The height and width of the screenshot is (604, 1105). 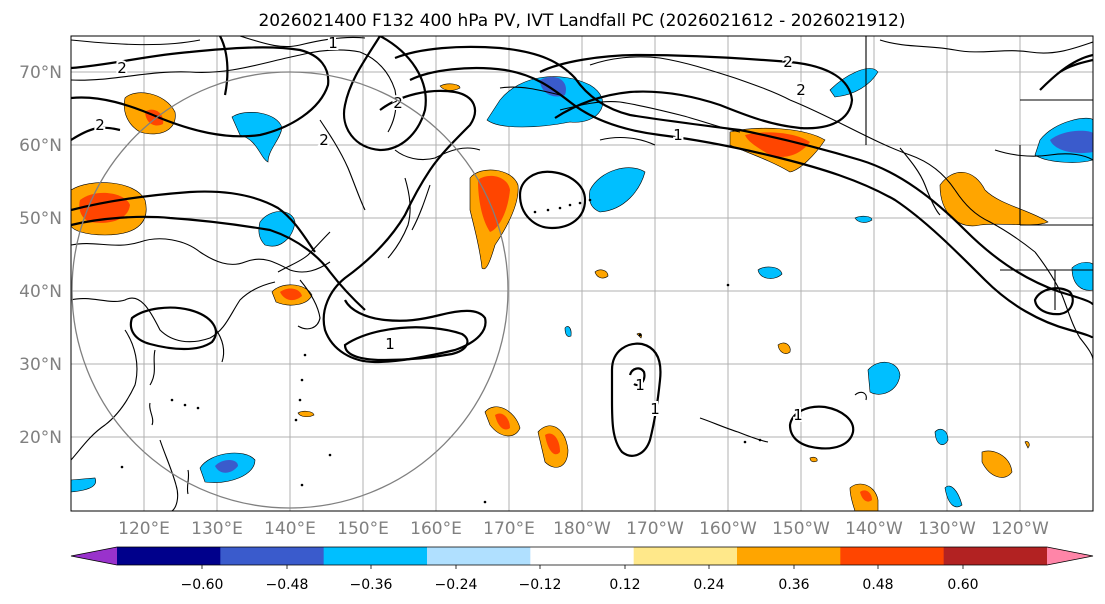 I want to click on lon-label: 140°E, so click(x=290, y=529).